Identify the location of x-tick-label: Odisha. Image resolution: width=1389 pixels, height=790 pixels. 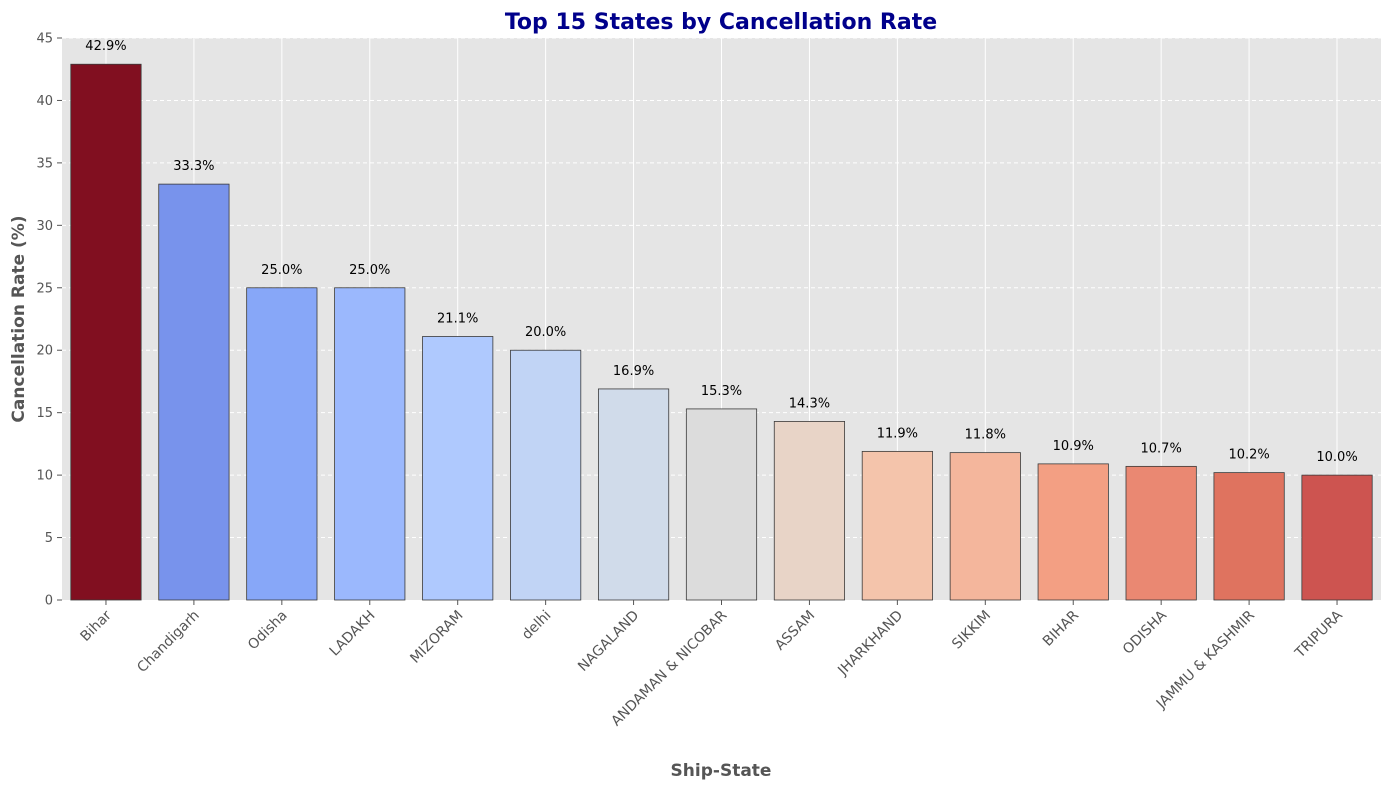
(268, 631).